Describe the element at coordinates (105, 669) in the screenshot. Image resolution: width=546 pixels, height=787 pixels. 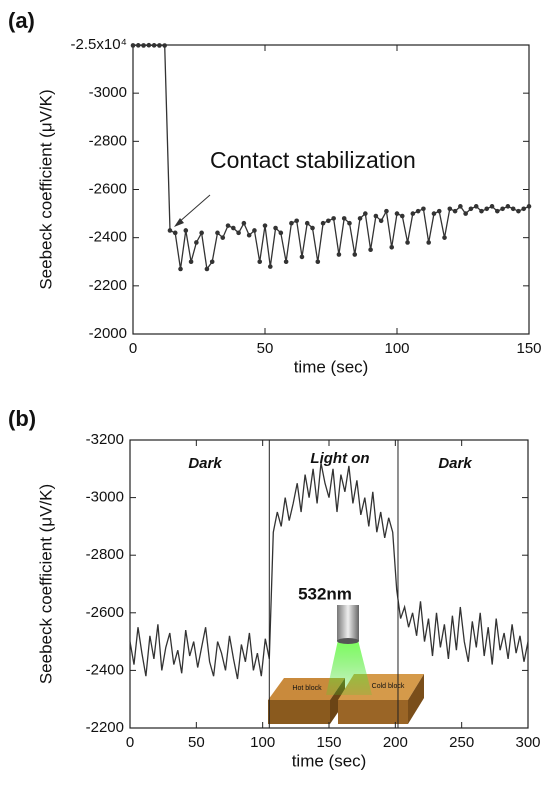
I see `y-tick-label: -2400` at that location.